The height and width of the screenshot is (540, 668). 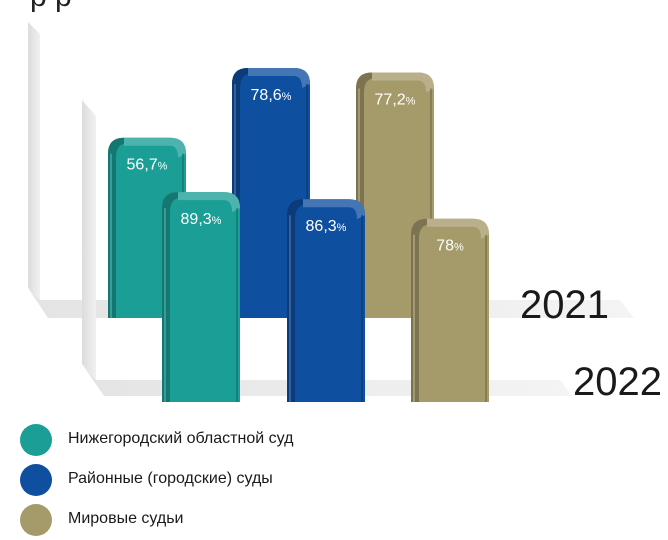 What do you see at coordinates (326, 226) in the screenshot?
I see `bar-value-label: 86,3%` at bounding box center [326, 226].